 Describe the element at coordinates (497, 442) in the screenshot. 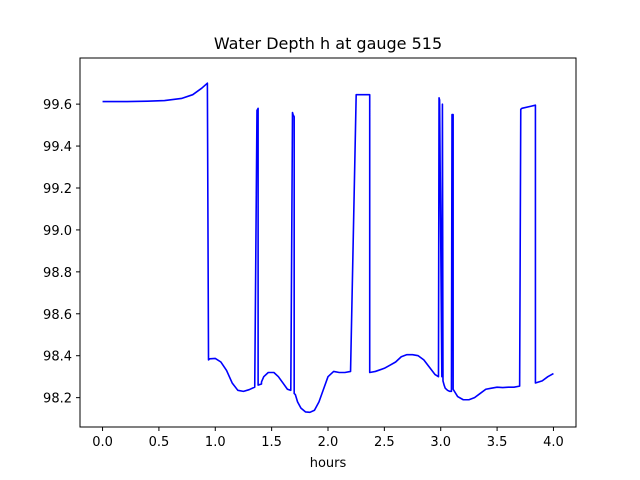

I see `x-tick-label: 3.5` at that location.